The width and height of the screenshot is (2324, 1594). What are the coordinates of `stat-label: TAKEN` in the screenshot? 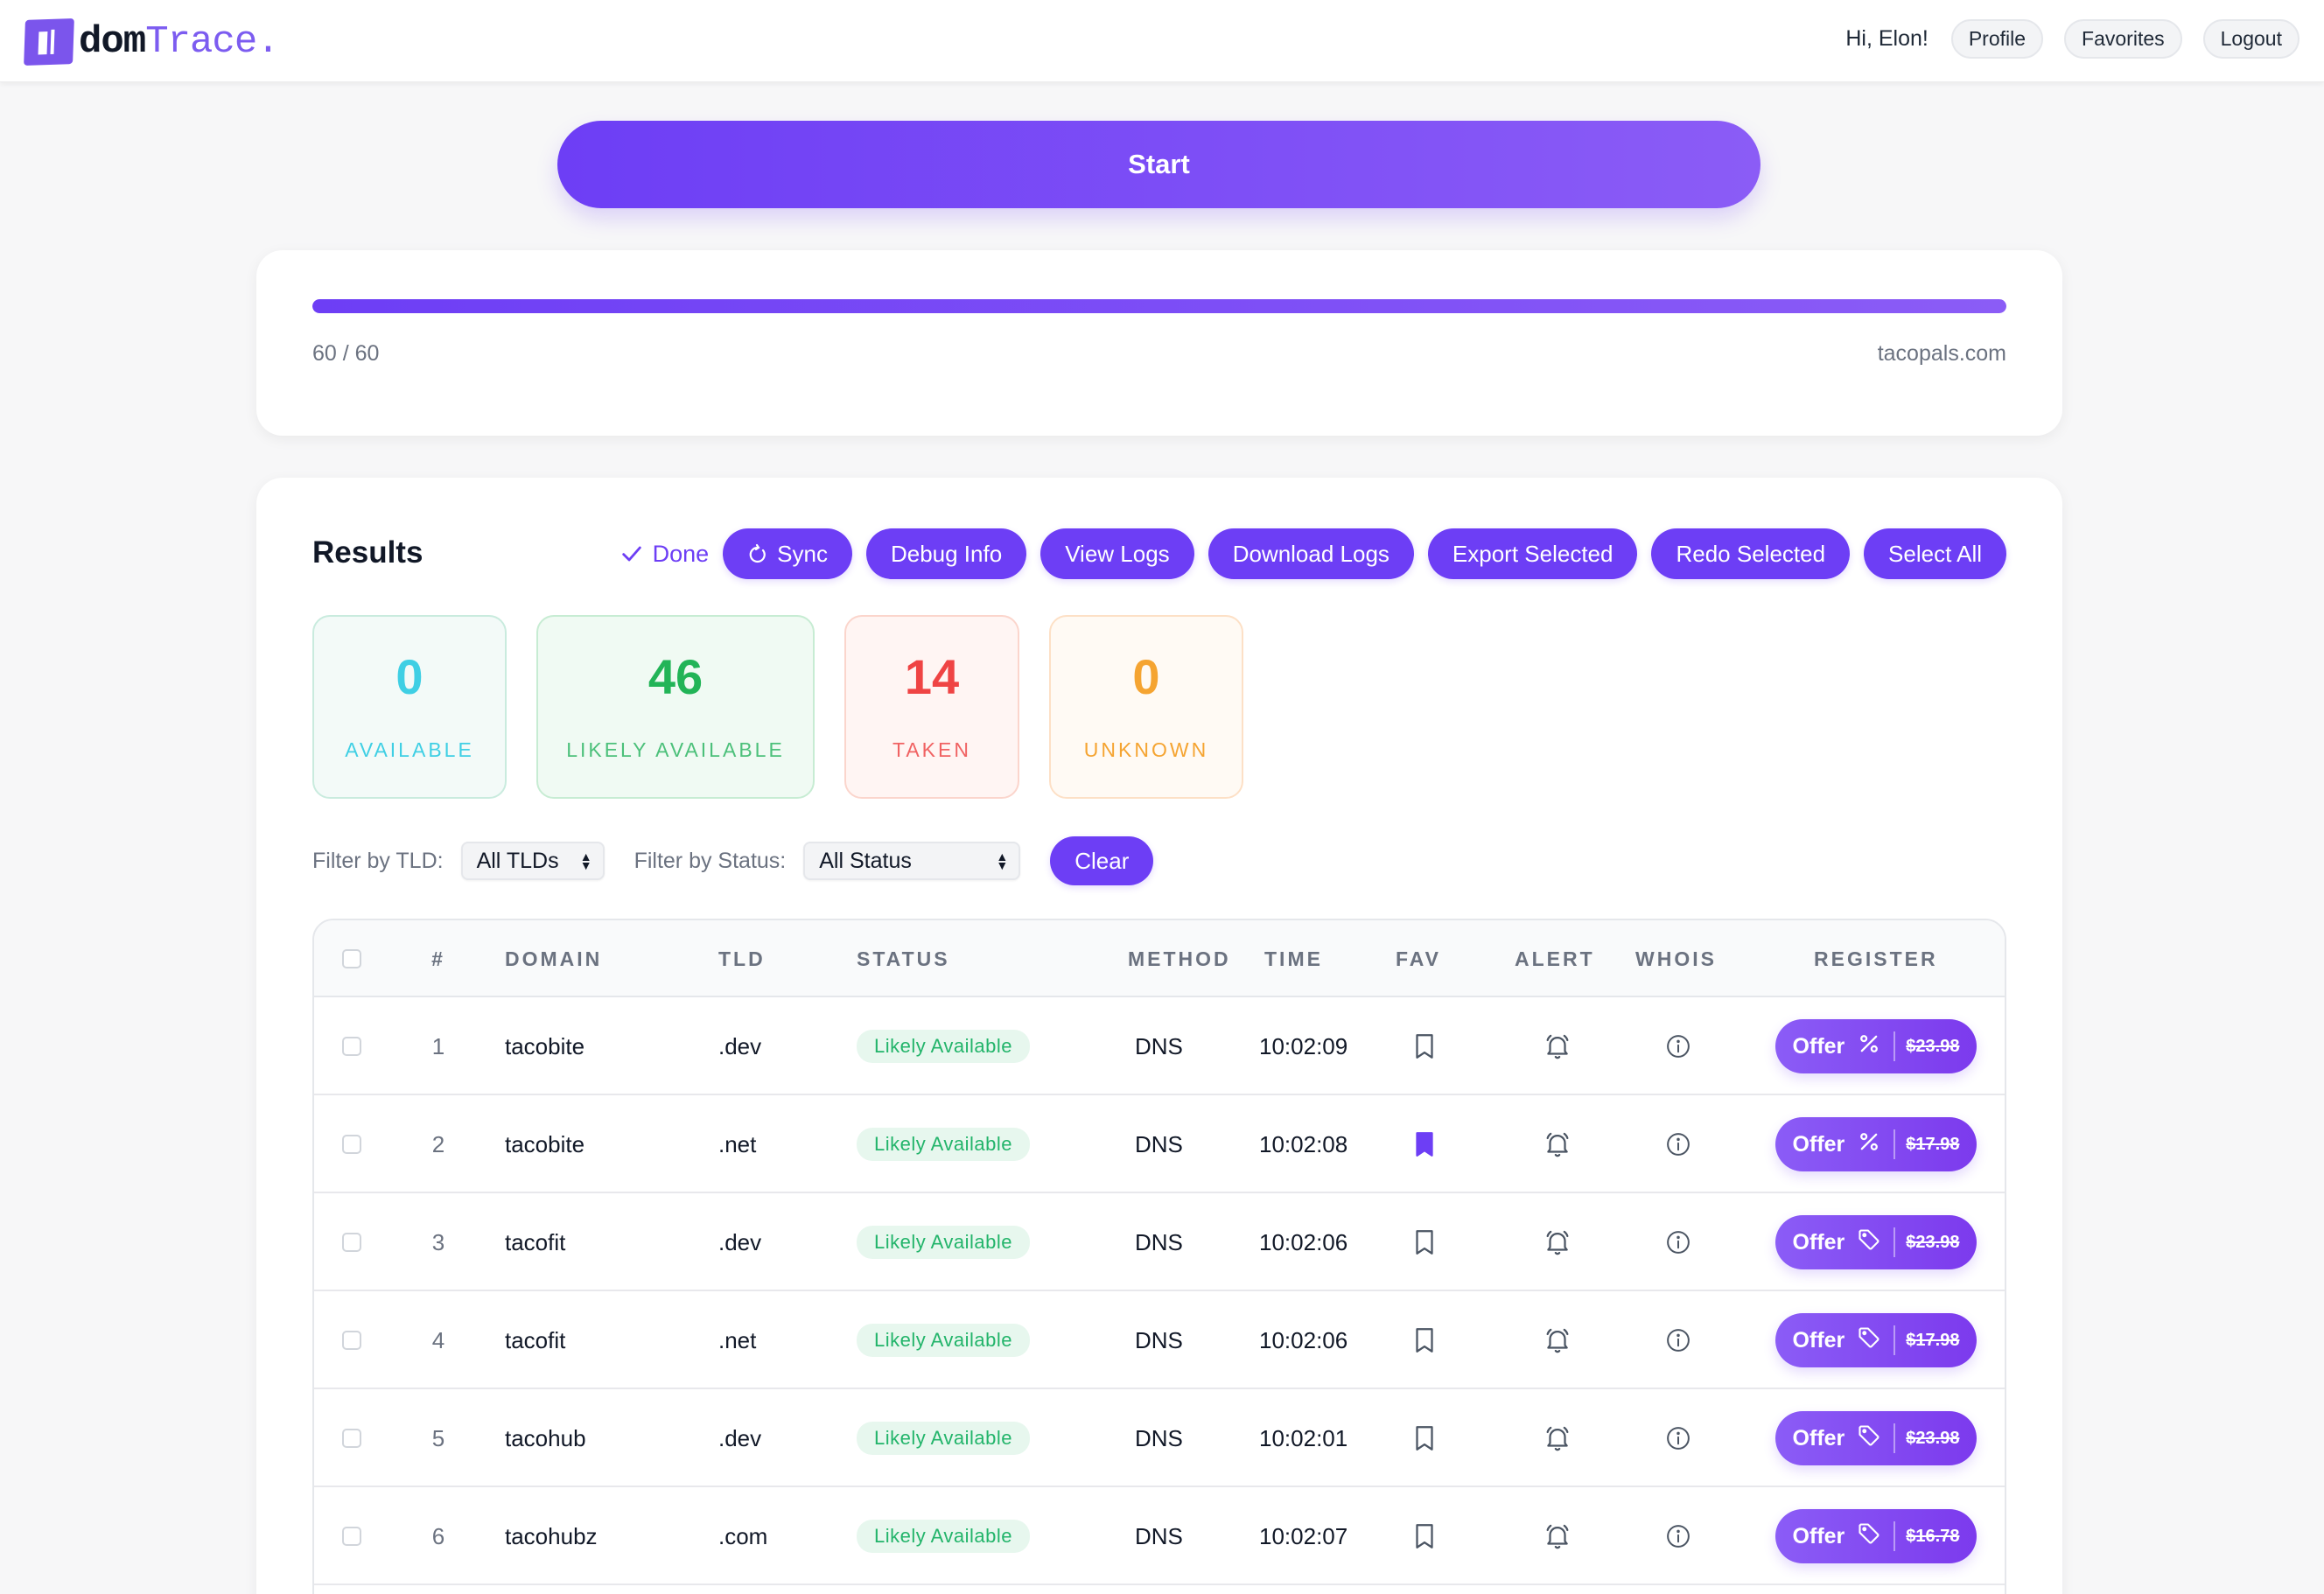 It's located at (931, 749).